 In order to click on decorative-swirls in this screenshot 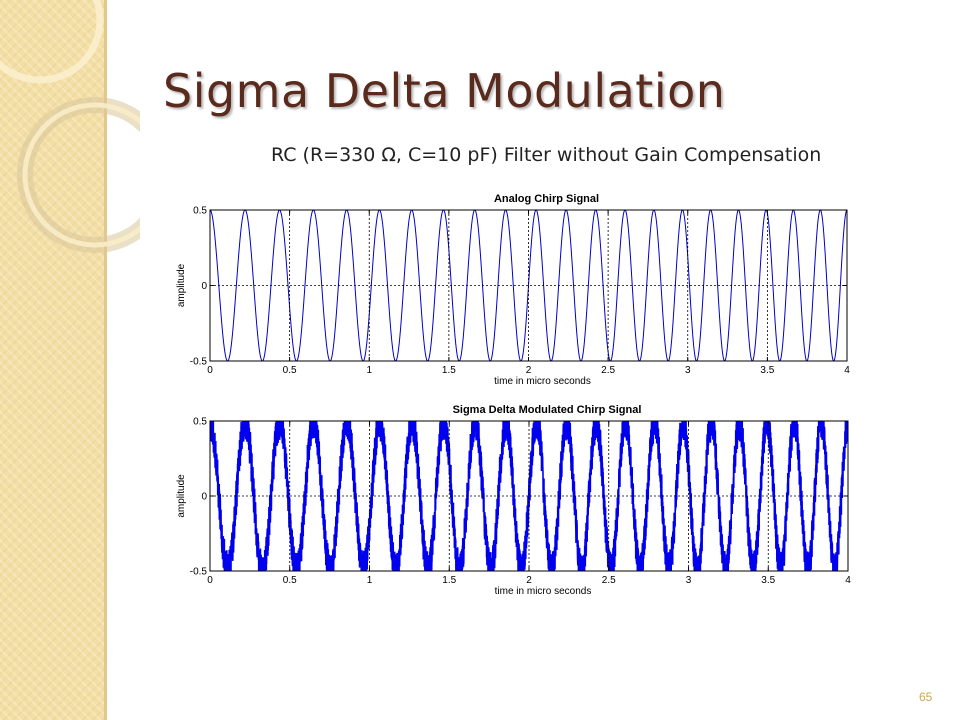, I will do `click(70, 126)`.